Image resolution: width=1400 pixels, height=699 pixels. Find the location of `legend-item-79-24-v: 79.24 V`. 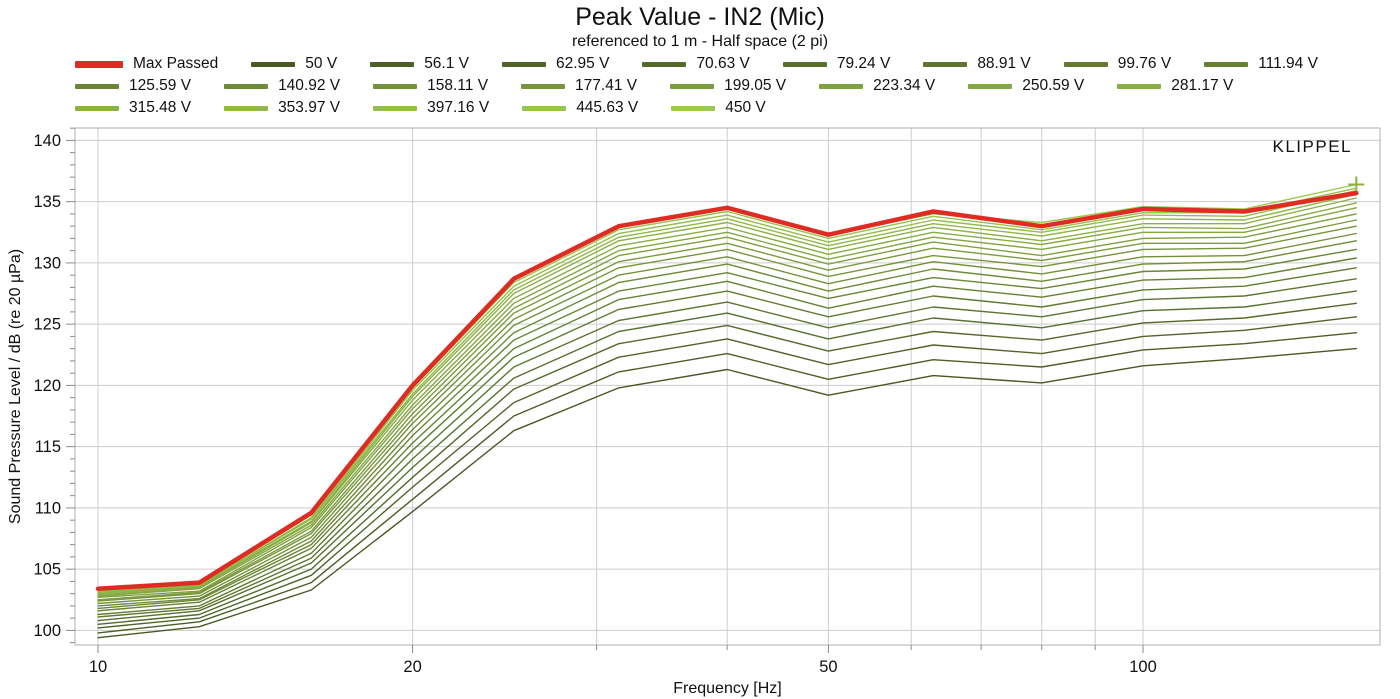

legend-item-79-24-v: 79.24 V is located at coordinates (836, 64).